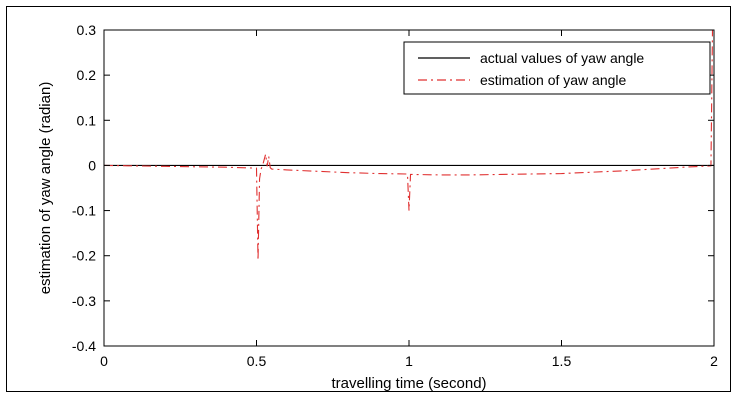 The image size is (737, 398). I want to click on y-axis-label: estimation of yaw angle (radian), so click(45, 188).